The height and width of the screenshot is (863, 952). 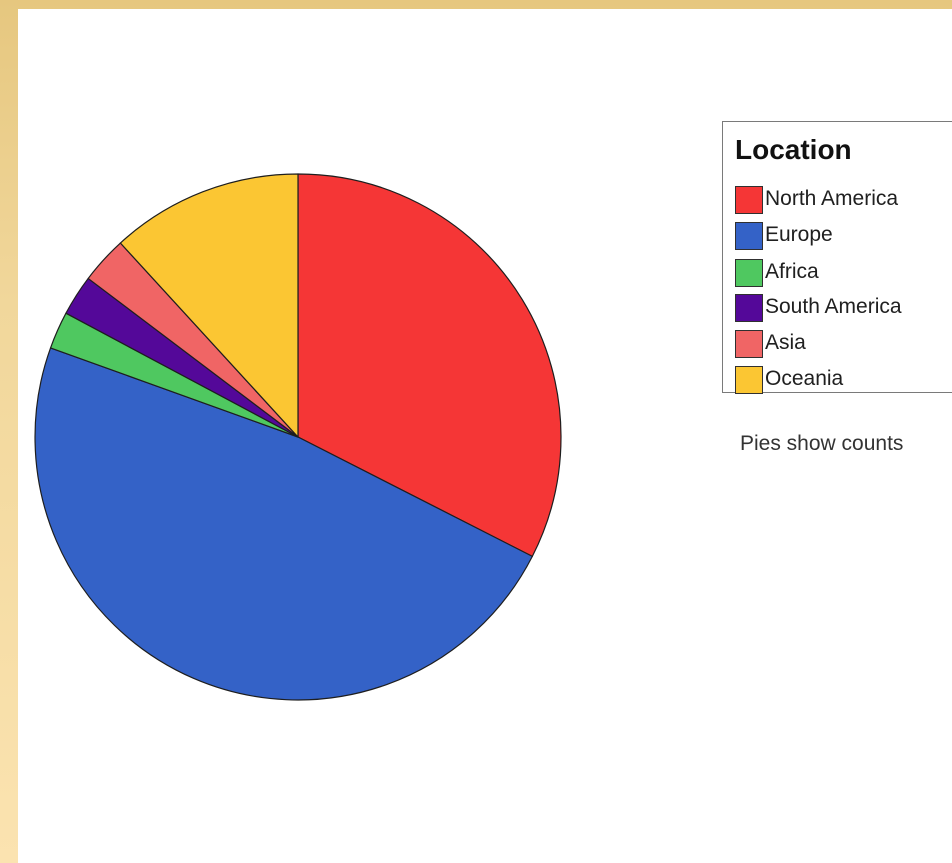 I want to click on legend-item-africa: Africa, so click(x=843, y=273).